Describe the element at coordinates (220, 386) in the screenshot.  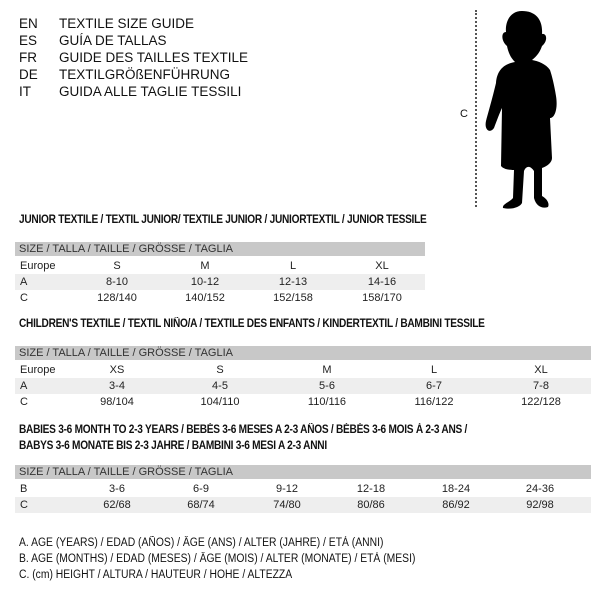
I see `table-cell: 4-5` at that location.